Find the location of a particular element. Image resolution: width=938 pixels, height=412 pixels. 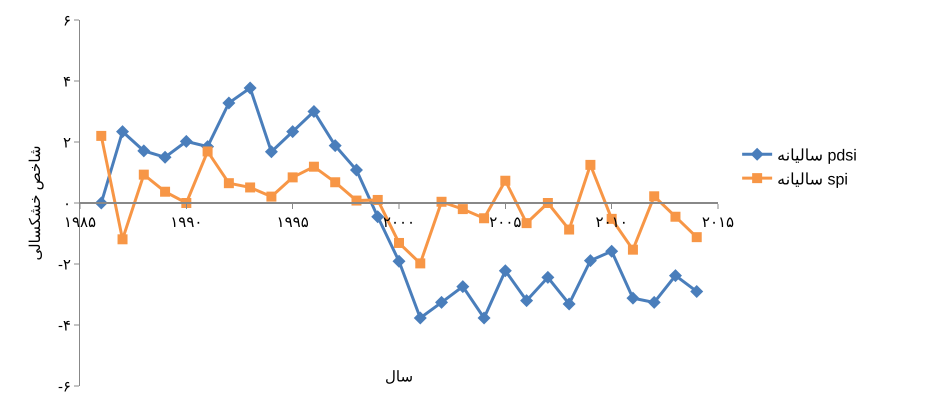

y-tick-label: ۶ is located at coordinates (66, 21).